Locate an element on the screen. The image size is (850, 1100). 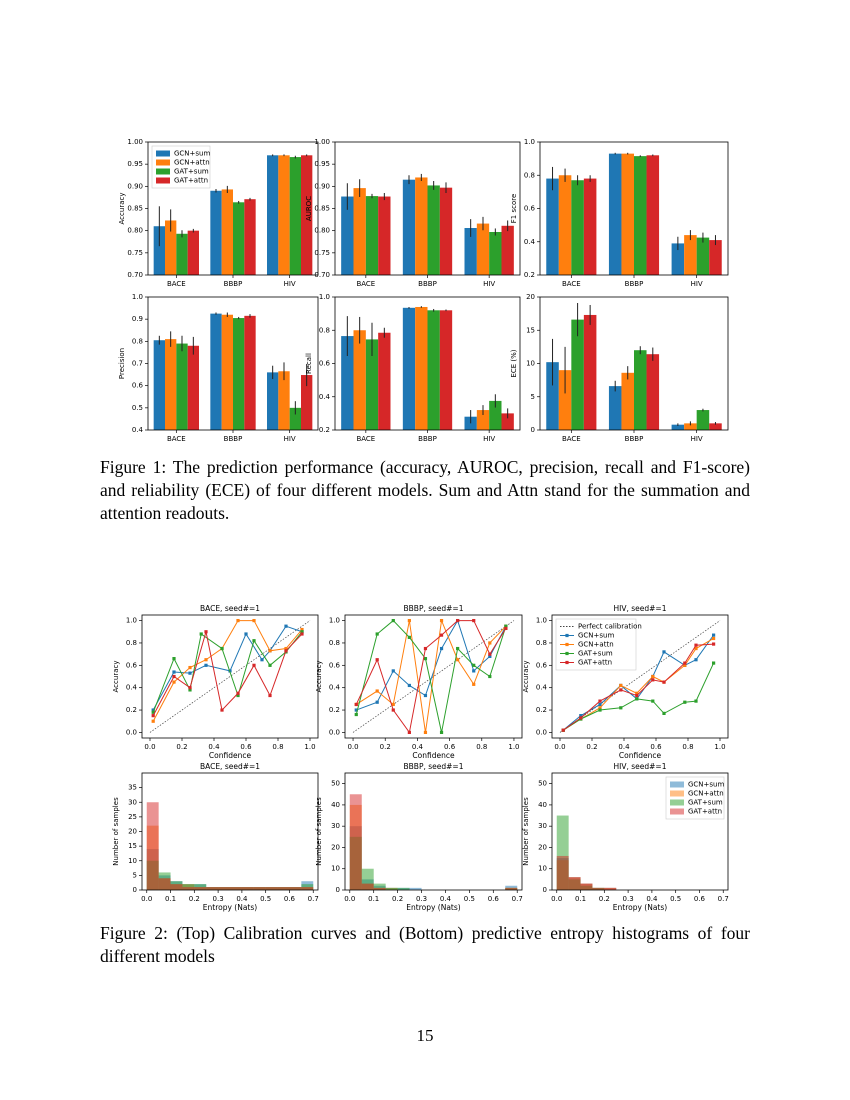
y-tick-label: 0.8 is located at coordinates (131, 643).